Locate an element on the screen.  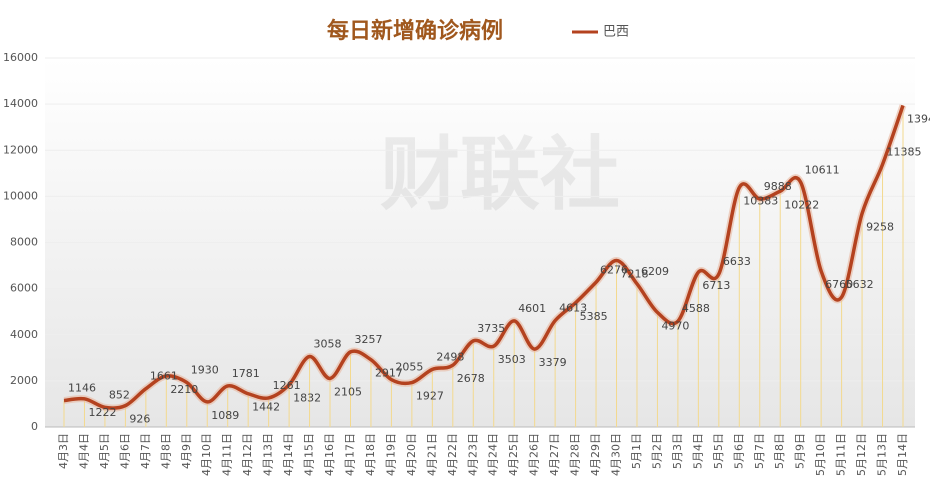
x-tick-label: 4月20日 is located at coordinates (411, 454).